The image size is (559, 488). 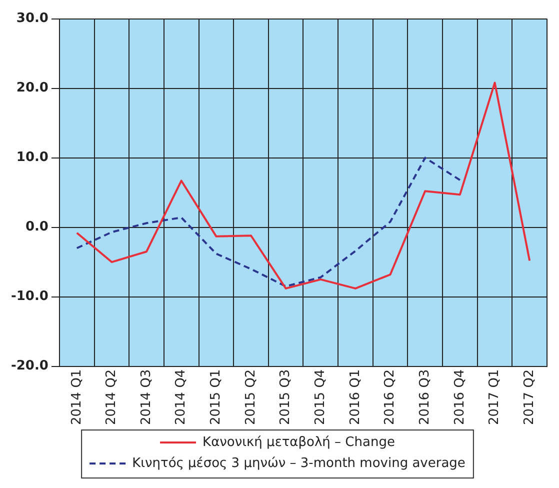 I want to click on legend-label: Κανονική μεταβολή – Change, so click(x=298, y=442).